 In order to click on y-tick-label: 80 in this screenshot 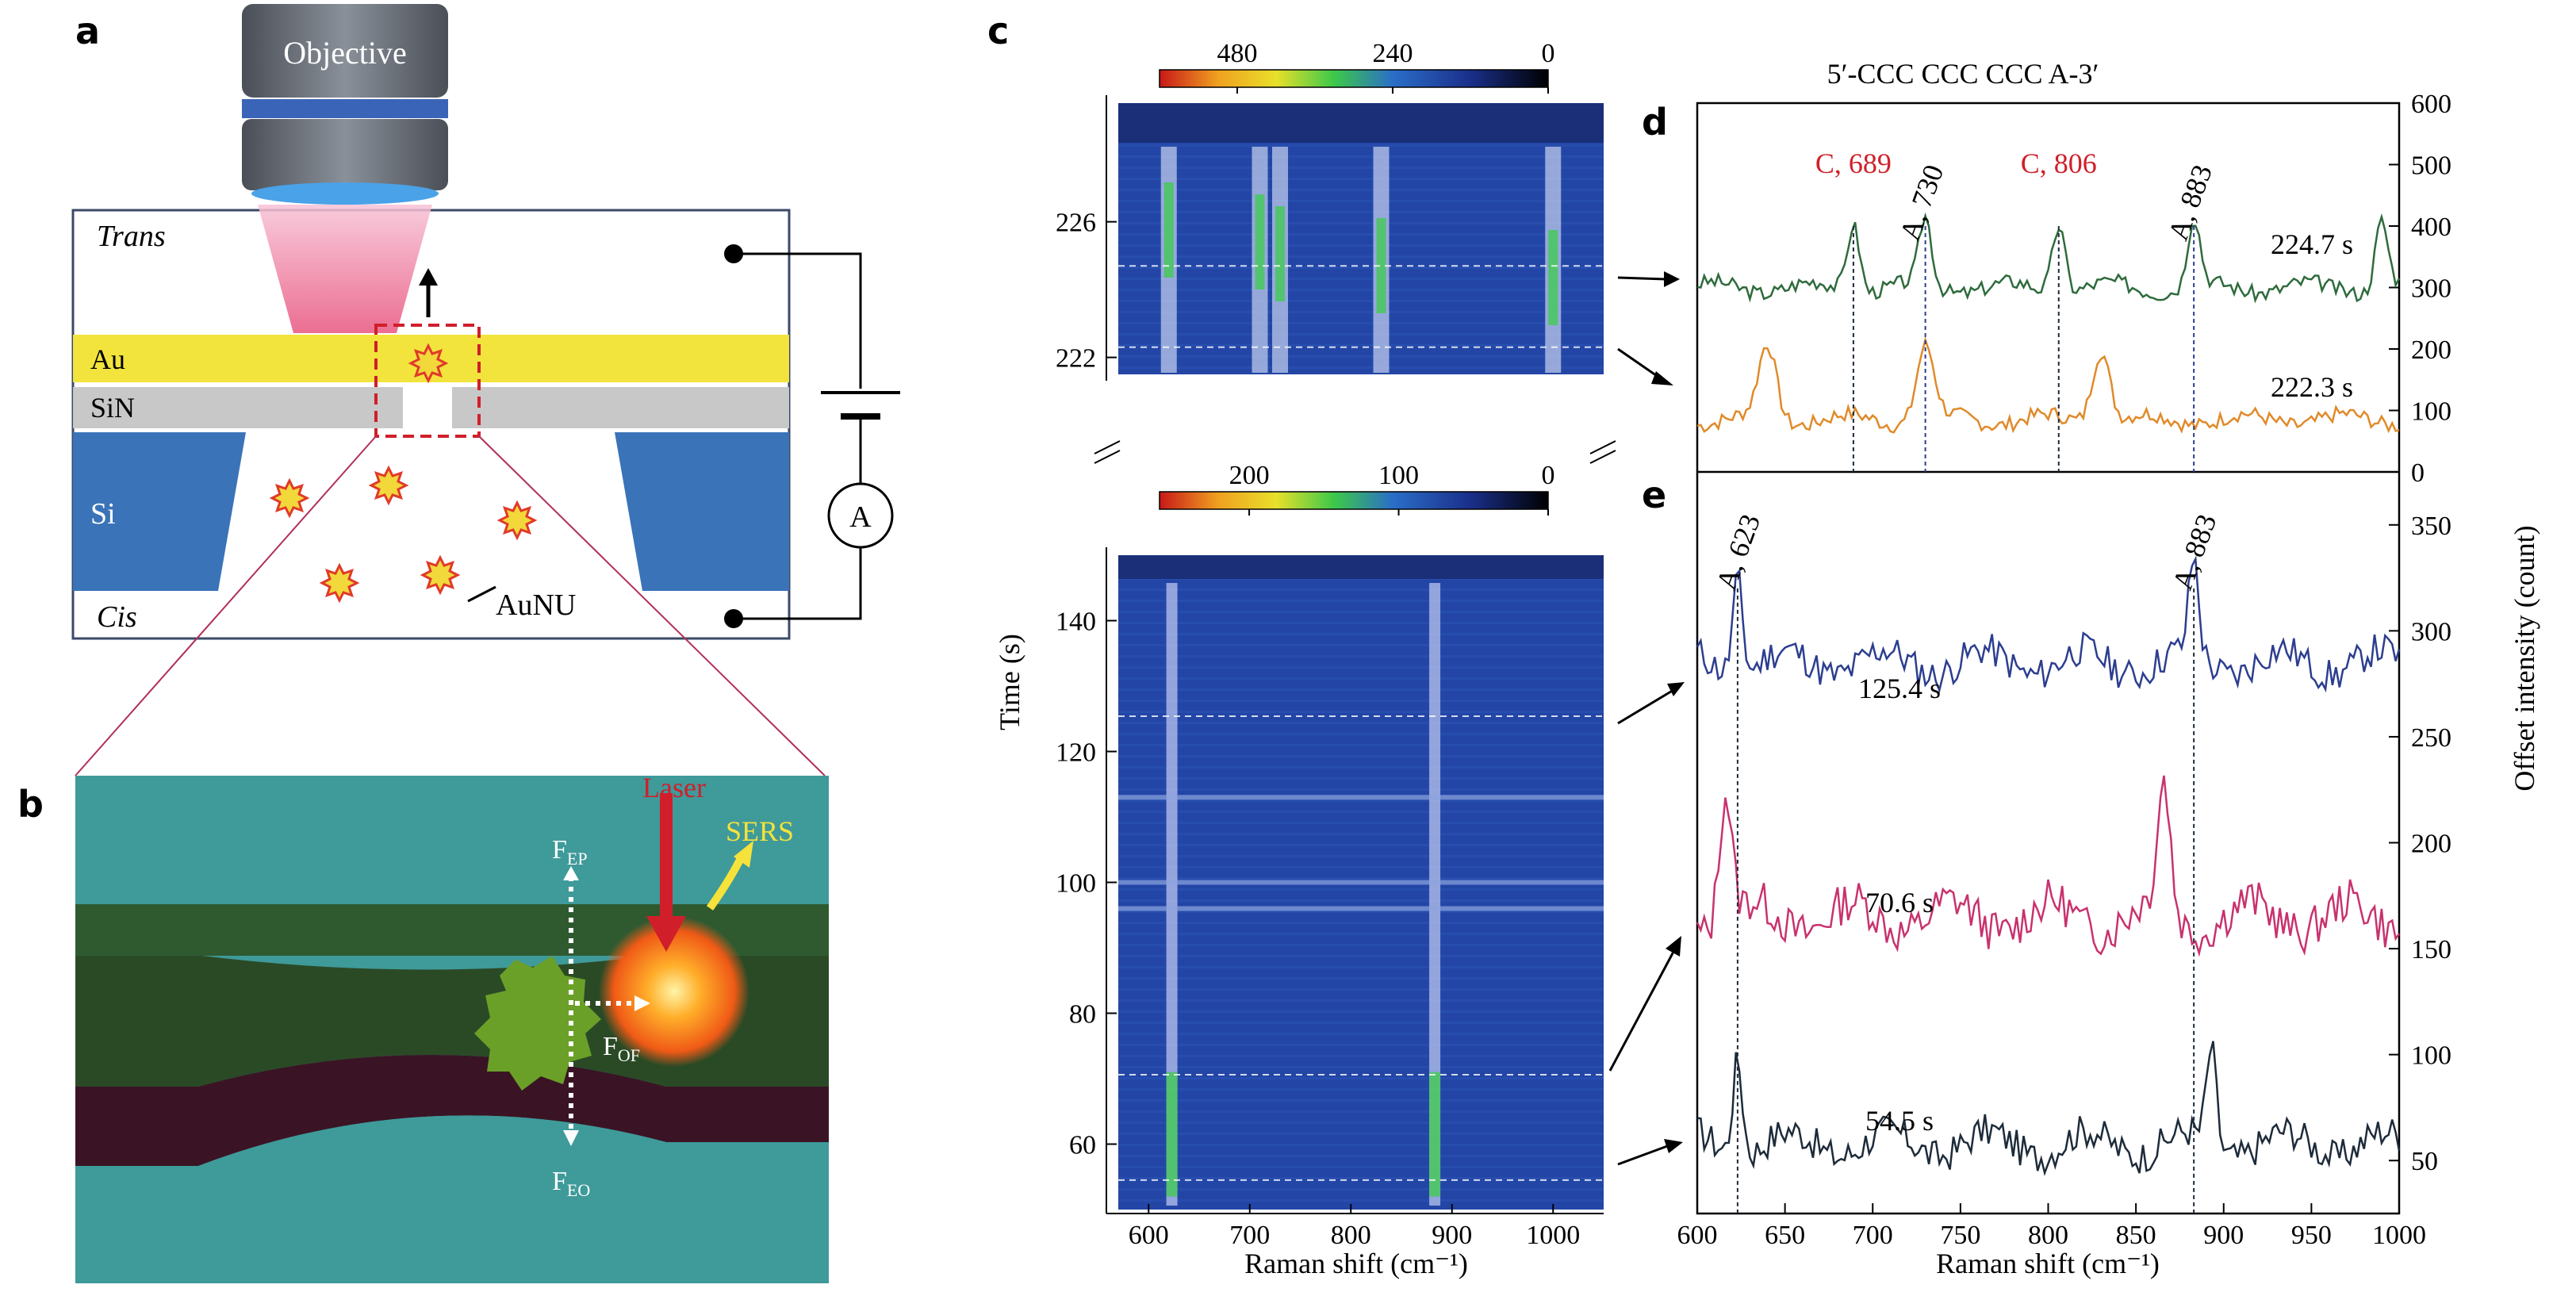, I will do `click(1083, 1015)`.